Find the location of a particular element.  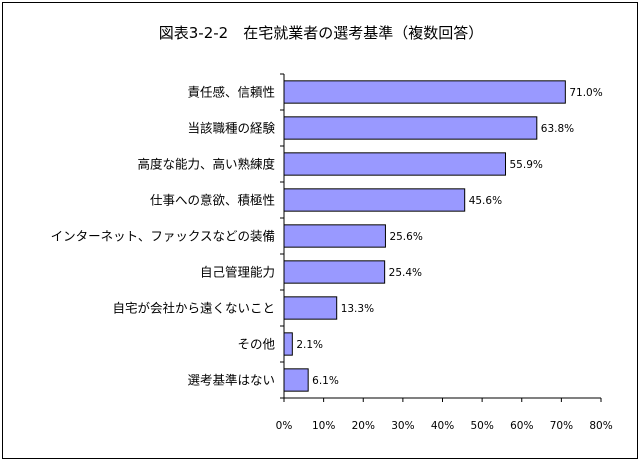

category-label-8: 選考基準はない is located at coordinates (231, 380).